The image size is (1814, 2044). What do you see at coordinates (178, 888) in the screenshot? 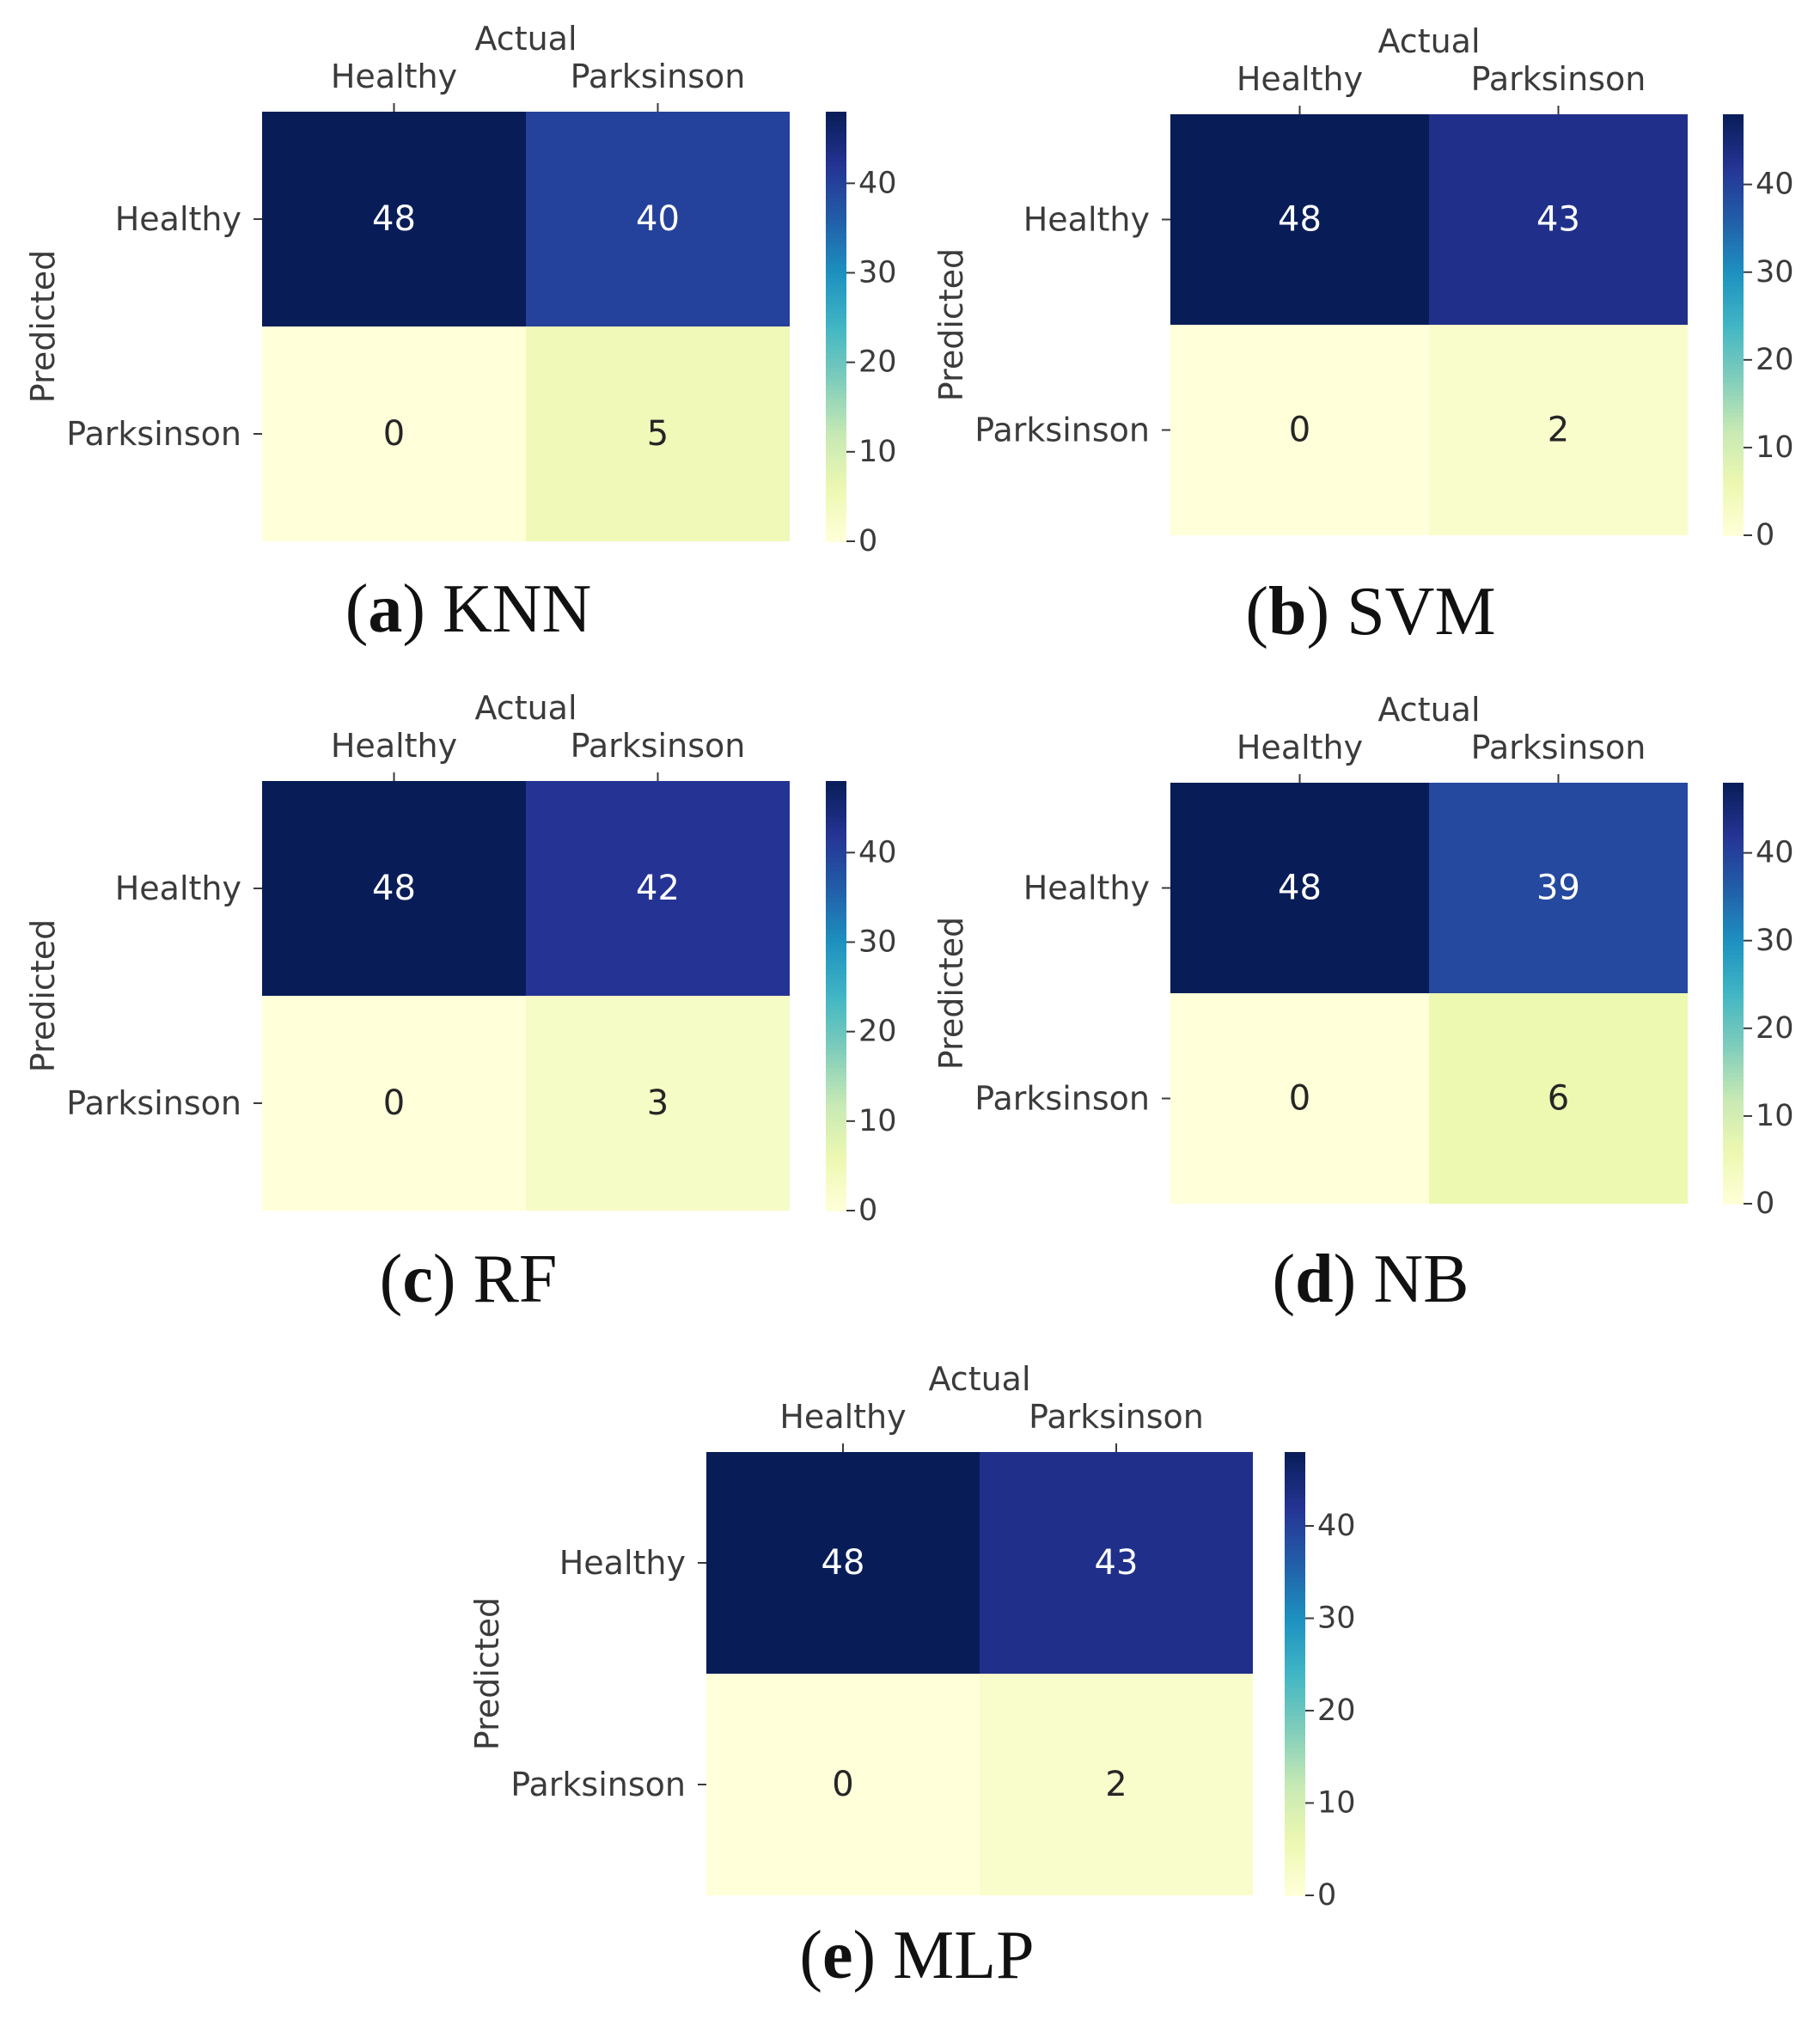
I see `y-tick-label: Healthy` at bounding box center [178, 888].